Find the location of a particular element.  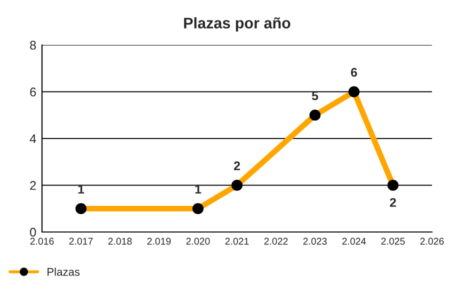

x-tick-label: 2.016 is located at coordinates (42, 241).